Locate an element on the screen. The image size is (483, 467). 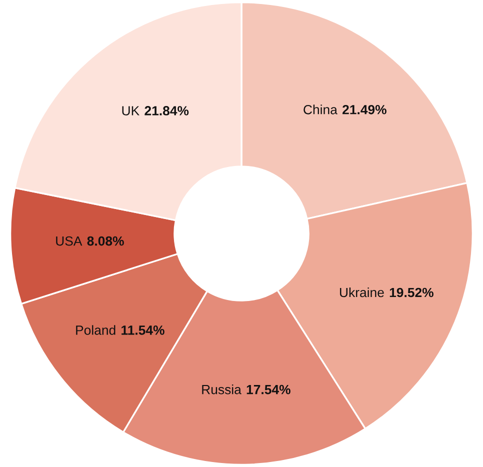
data-label: 21.49% is located at coordinates (364, 109).